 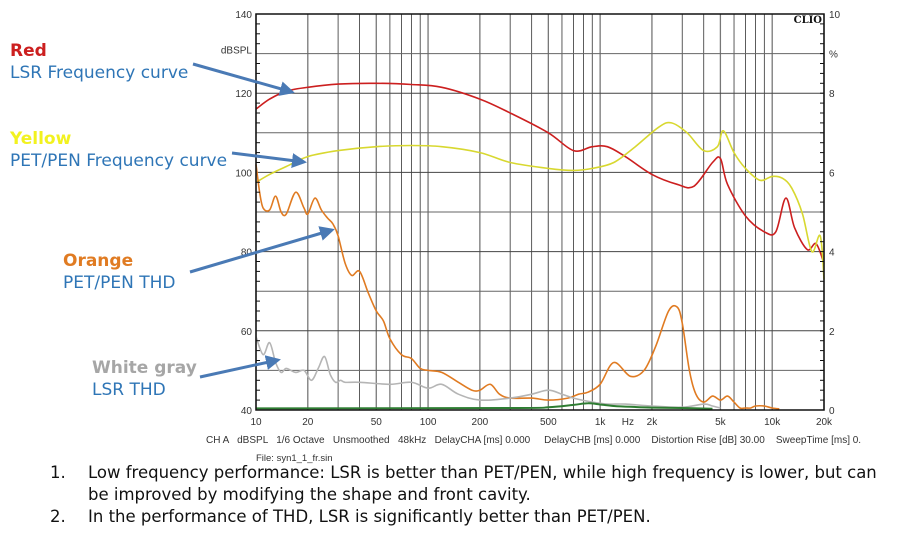 I want to click on y2-tick-label: 6, so click(x=832, y=173).